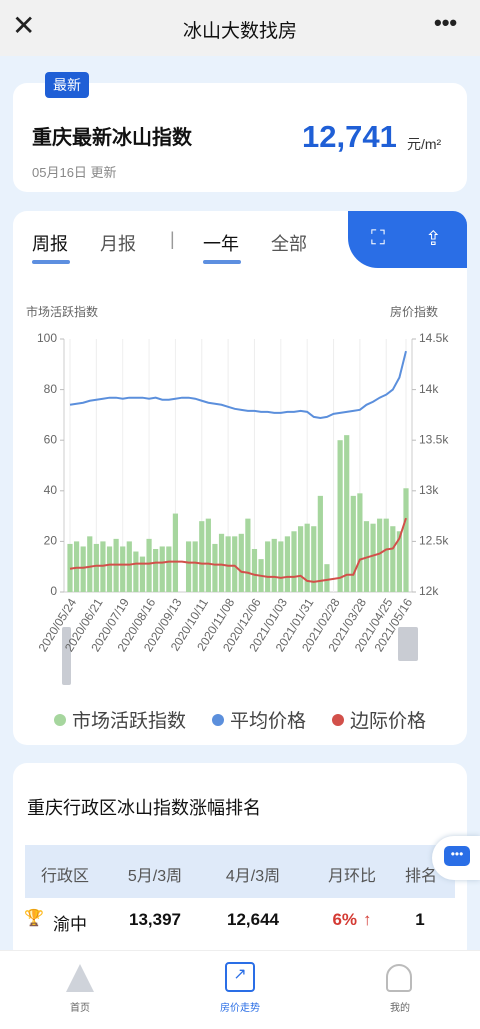  What do you see at coordinates (253, 919) in the screenshot?
I see `table-cell: 12,644` at bounding box center [253, 919].